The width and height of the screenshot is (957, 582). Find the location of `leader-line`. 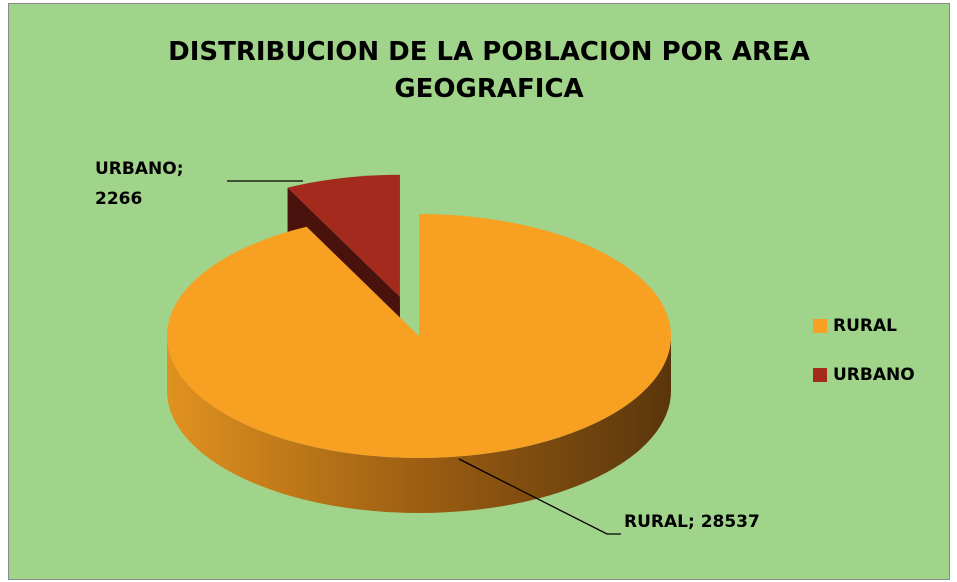

leader-line is located at coordinates (539, 496).